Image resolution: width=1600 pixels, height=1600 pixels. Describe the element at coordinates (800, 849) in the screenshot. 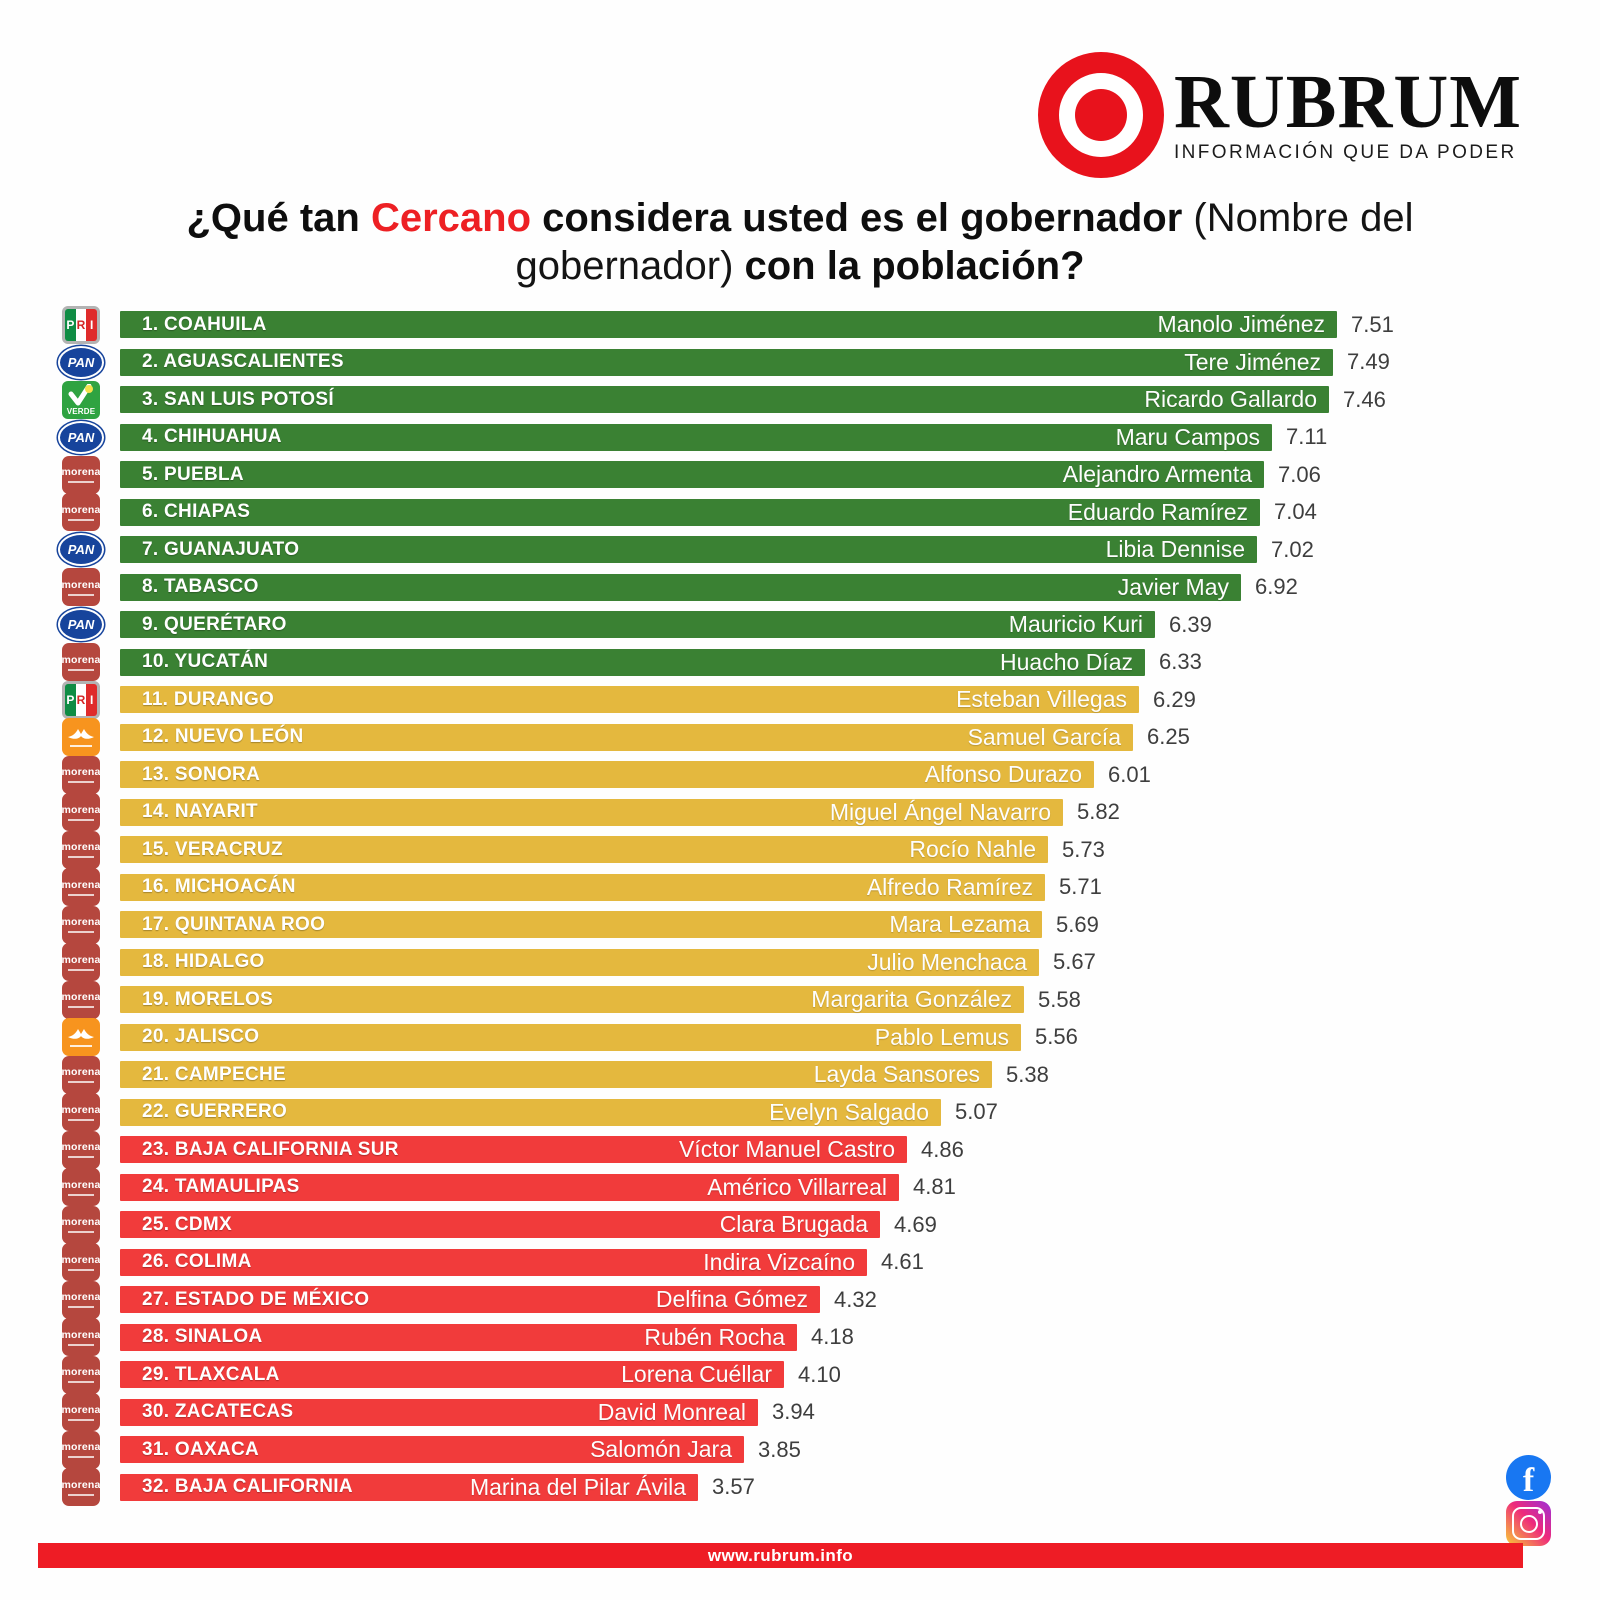

I see `chart-row: morena 15. VERACRUZ Rocío Nahle 5.73` at that location.